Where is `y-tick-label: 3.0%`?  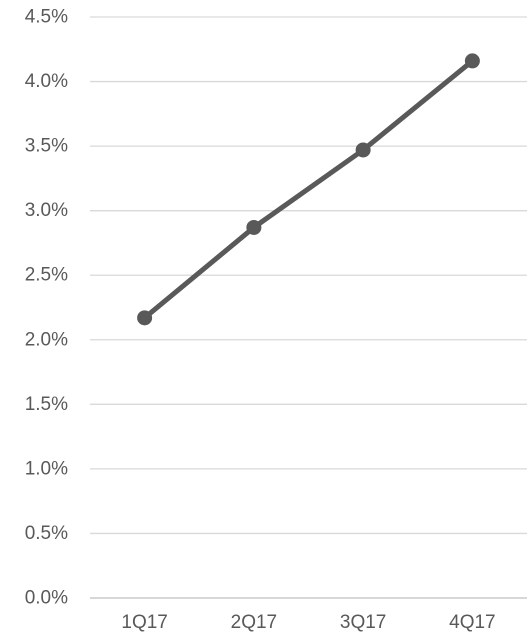 y-tick-label: 3.0% is located at coordinates (46, 210).